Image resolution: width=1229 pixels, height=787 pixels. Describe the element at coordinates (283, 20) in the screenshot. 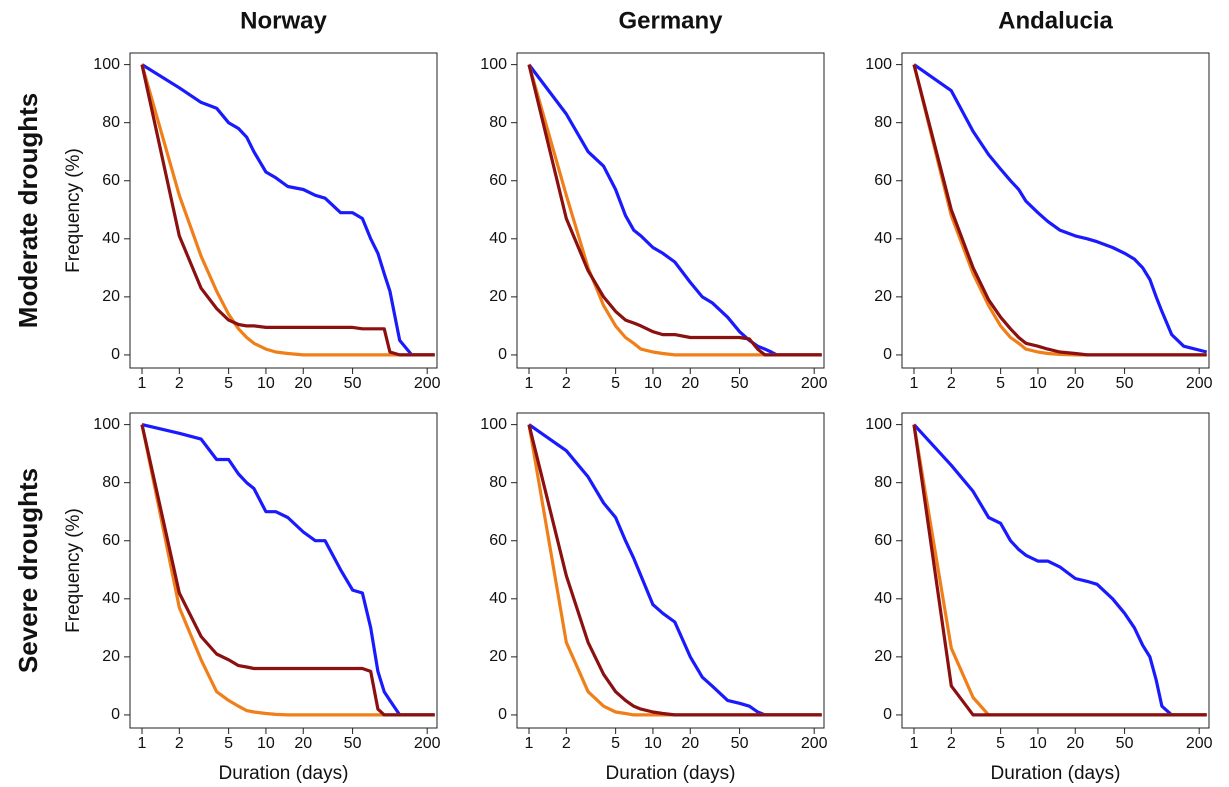

I see `column-title: Norway` at that location.